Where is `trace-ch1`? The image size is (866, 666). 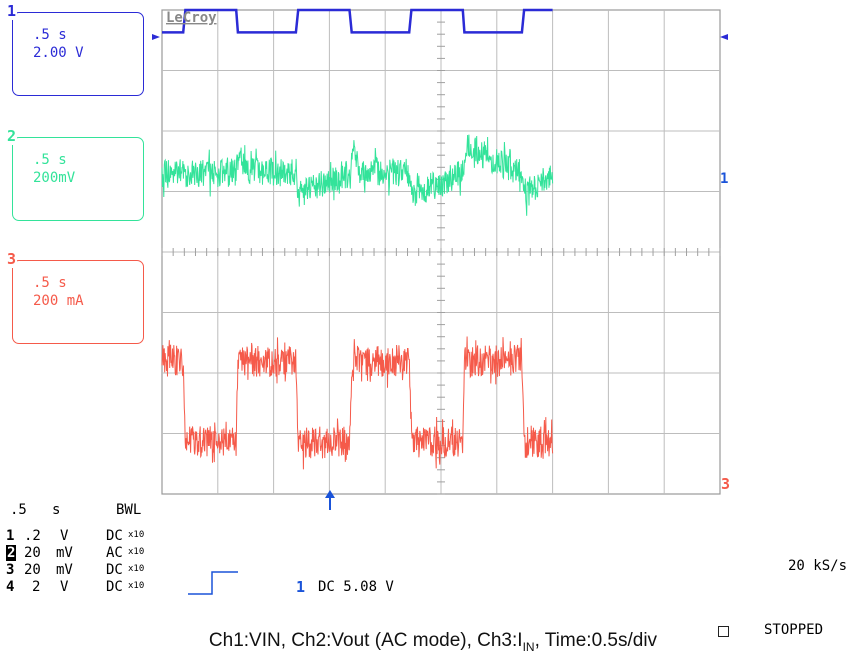
trace-ch1 is located at coordinates (357, 21).